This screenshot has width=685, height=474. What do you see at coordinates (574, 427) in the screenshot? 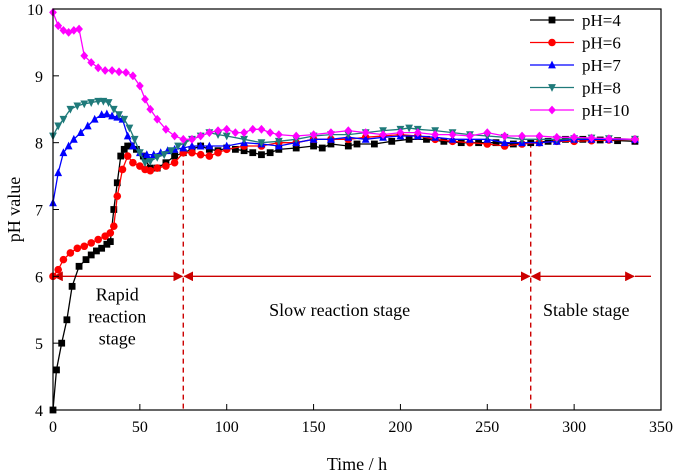
I see `x-tick-label: 300` at bounding box center [574, 427].